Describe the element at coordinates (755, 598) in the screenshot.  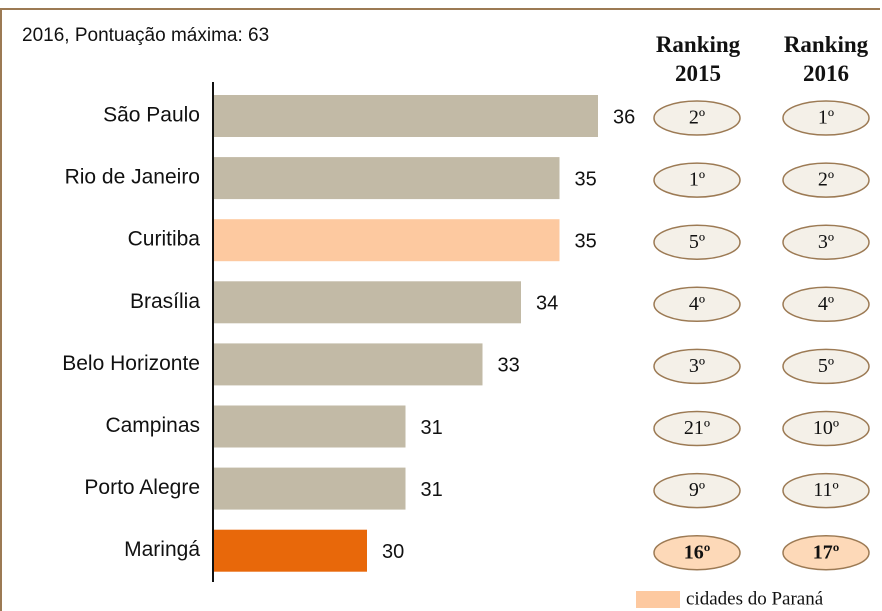
I see `legend-label: cidades do Paraná` at that location.